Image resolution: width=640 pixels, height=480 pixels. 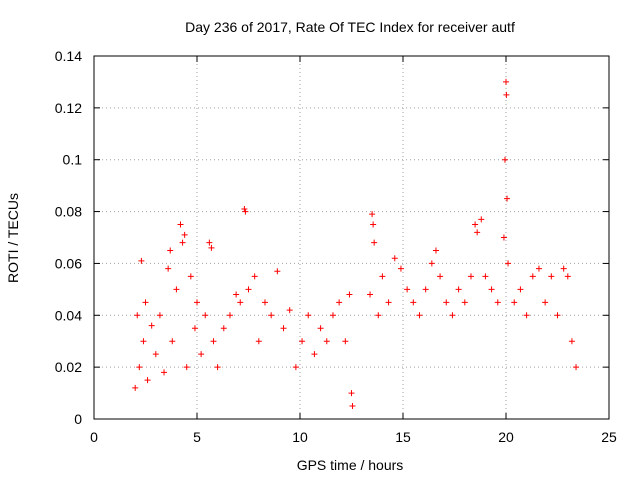 What do you see at coordinates (68, 56) in the screenshot?
I see `y-tick-label: 0.14` at bounding box center [68, 56].